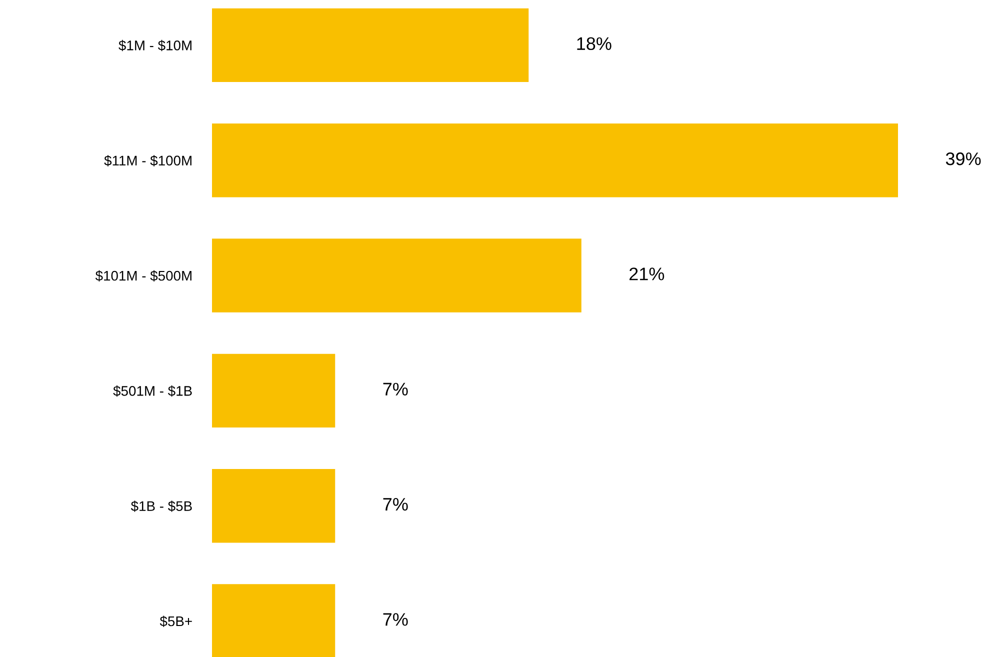 The image size is (996, 657). I want to click on y-tick-label: $101M - $500M, so click(143, 276).